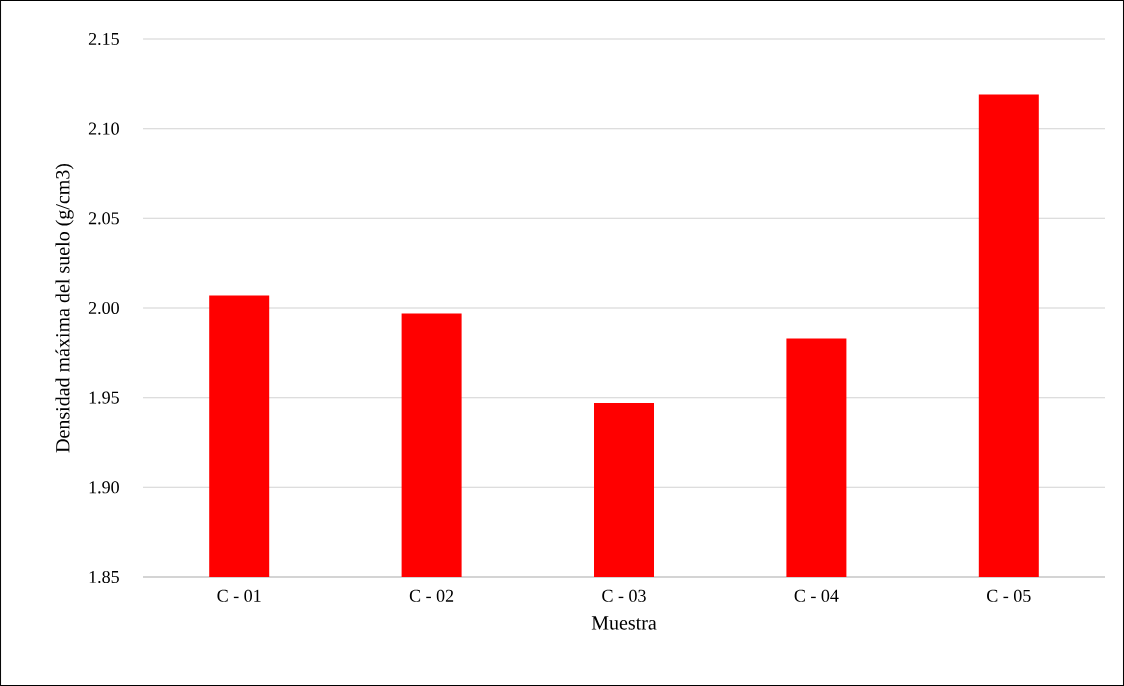  Describe the element at coordinates (239, 595) in the screenshot. I see `x-tick-label: C - 01` at that location.